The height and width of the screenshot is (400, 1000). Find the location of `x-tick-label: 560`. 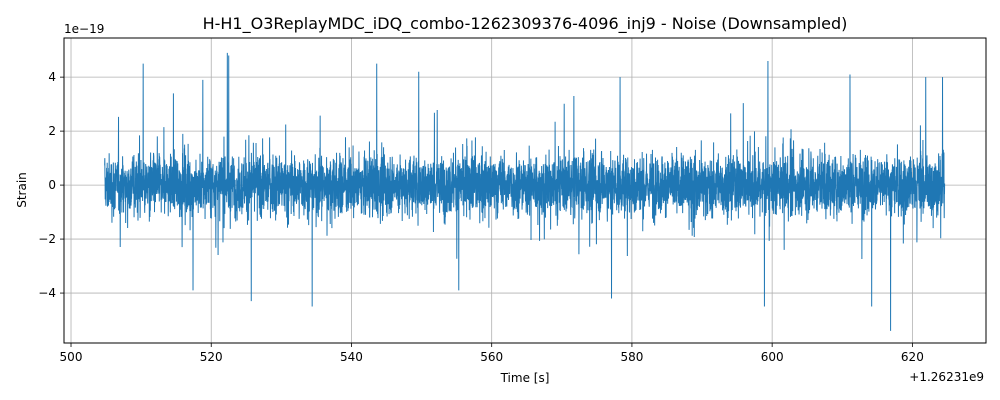

x-tick-label: 560 is located at coordinates (491, 357).